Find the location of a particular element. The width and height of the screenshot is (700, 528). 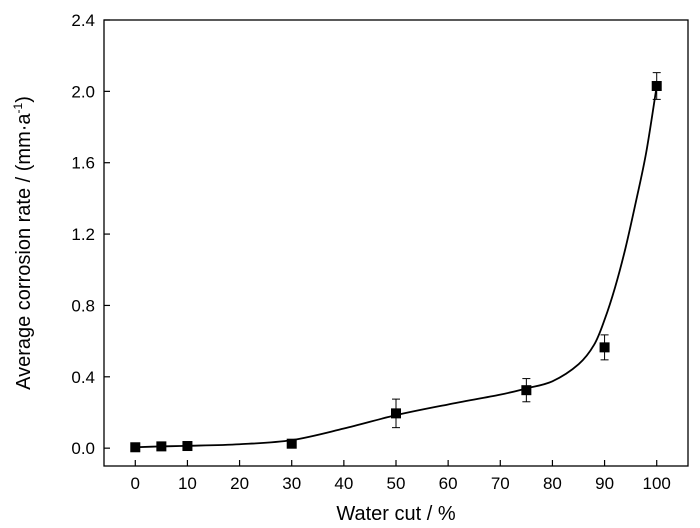

x-tick-label: 80 is located at coordinates (552, 483).